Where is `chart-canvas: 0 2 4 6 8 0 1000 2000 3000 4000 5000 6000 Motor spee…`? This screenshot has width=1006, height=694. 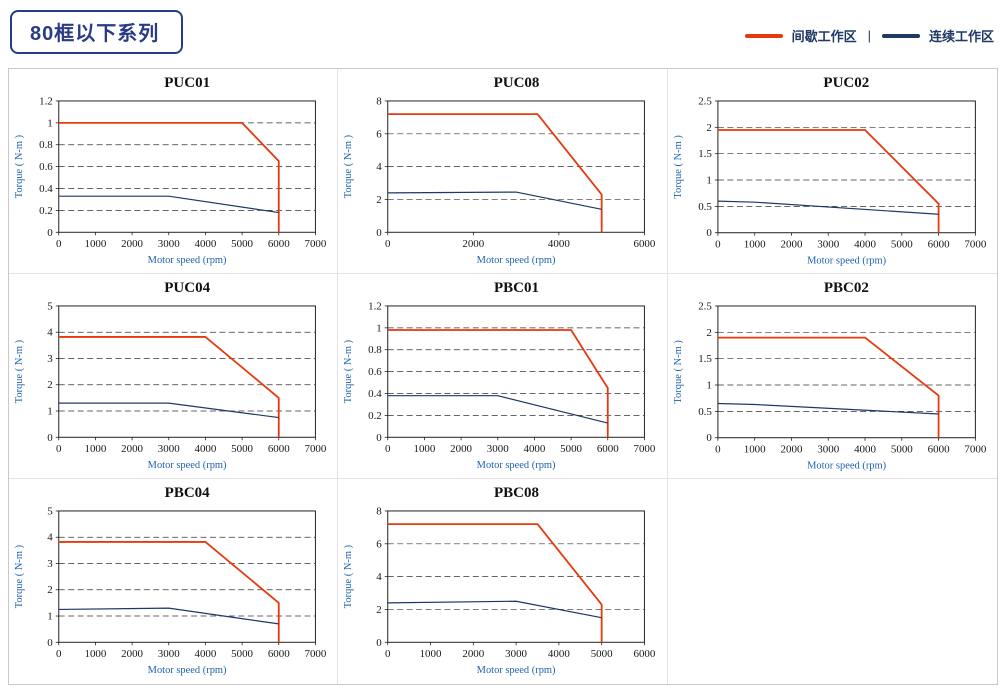 chart-canvas: 0 2 4 6 8 0 1000 2000 3000 4000 5000 6000 Motor spee… is located at coordinates (499, 590).